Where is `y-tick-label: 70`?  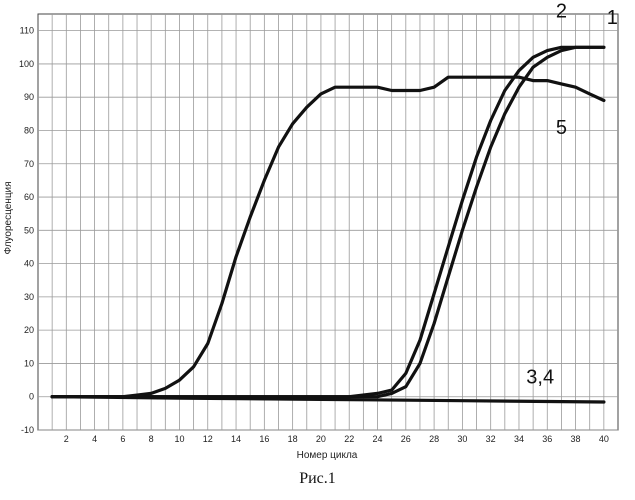 y-tick-label: 70 is located at coordinates (29, 164).